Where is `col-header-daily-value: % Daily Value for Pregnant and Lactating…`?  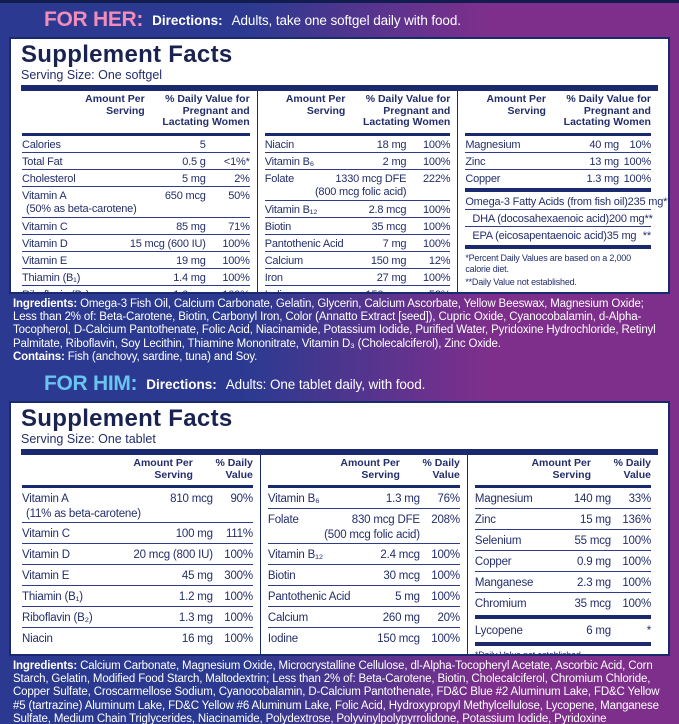 col-header-daily-value: % Daily Value for Pregnant and Lactating… is located at coordinates (407, 110).